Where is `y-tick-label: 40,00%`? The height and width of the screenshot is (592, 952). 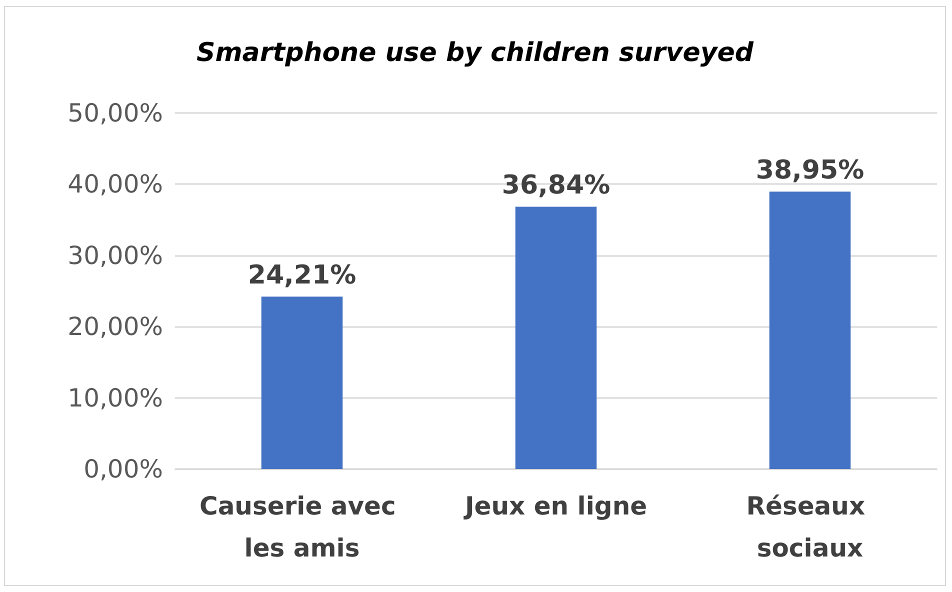
y-tick-label: 40,00% is located at coordinates (115, 184).